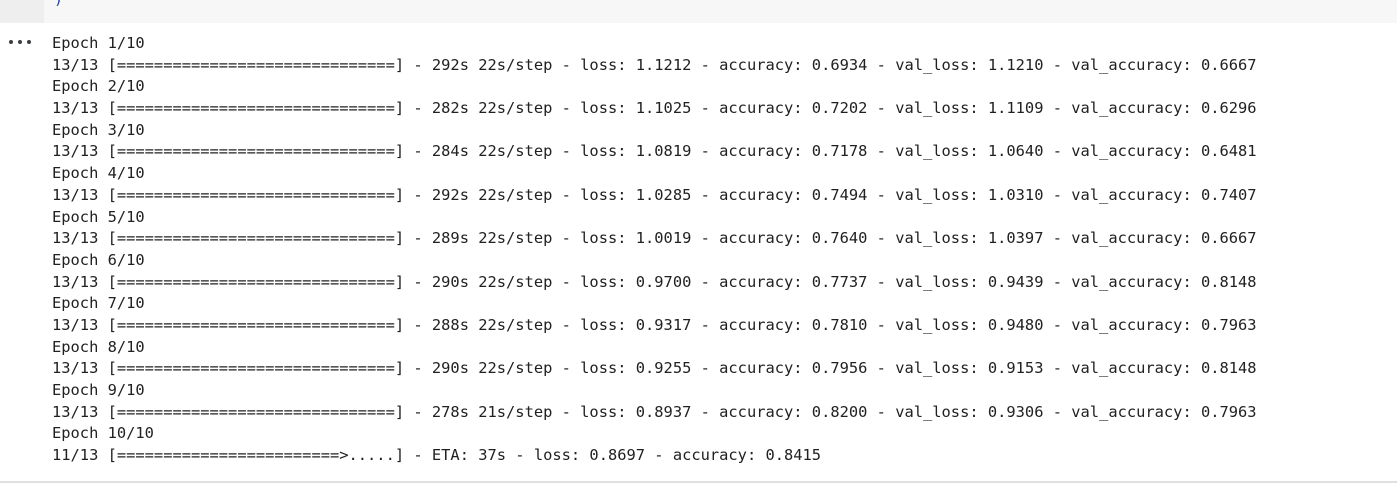 The height and width of the screenshot is (495, 1397). I want to click on code-cell-gutter, so click(22, 11).